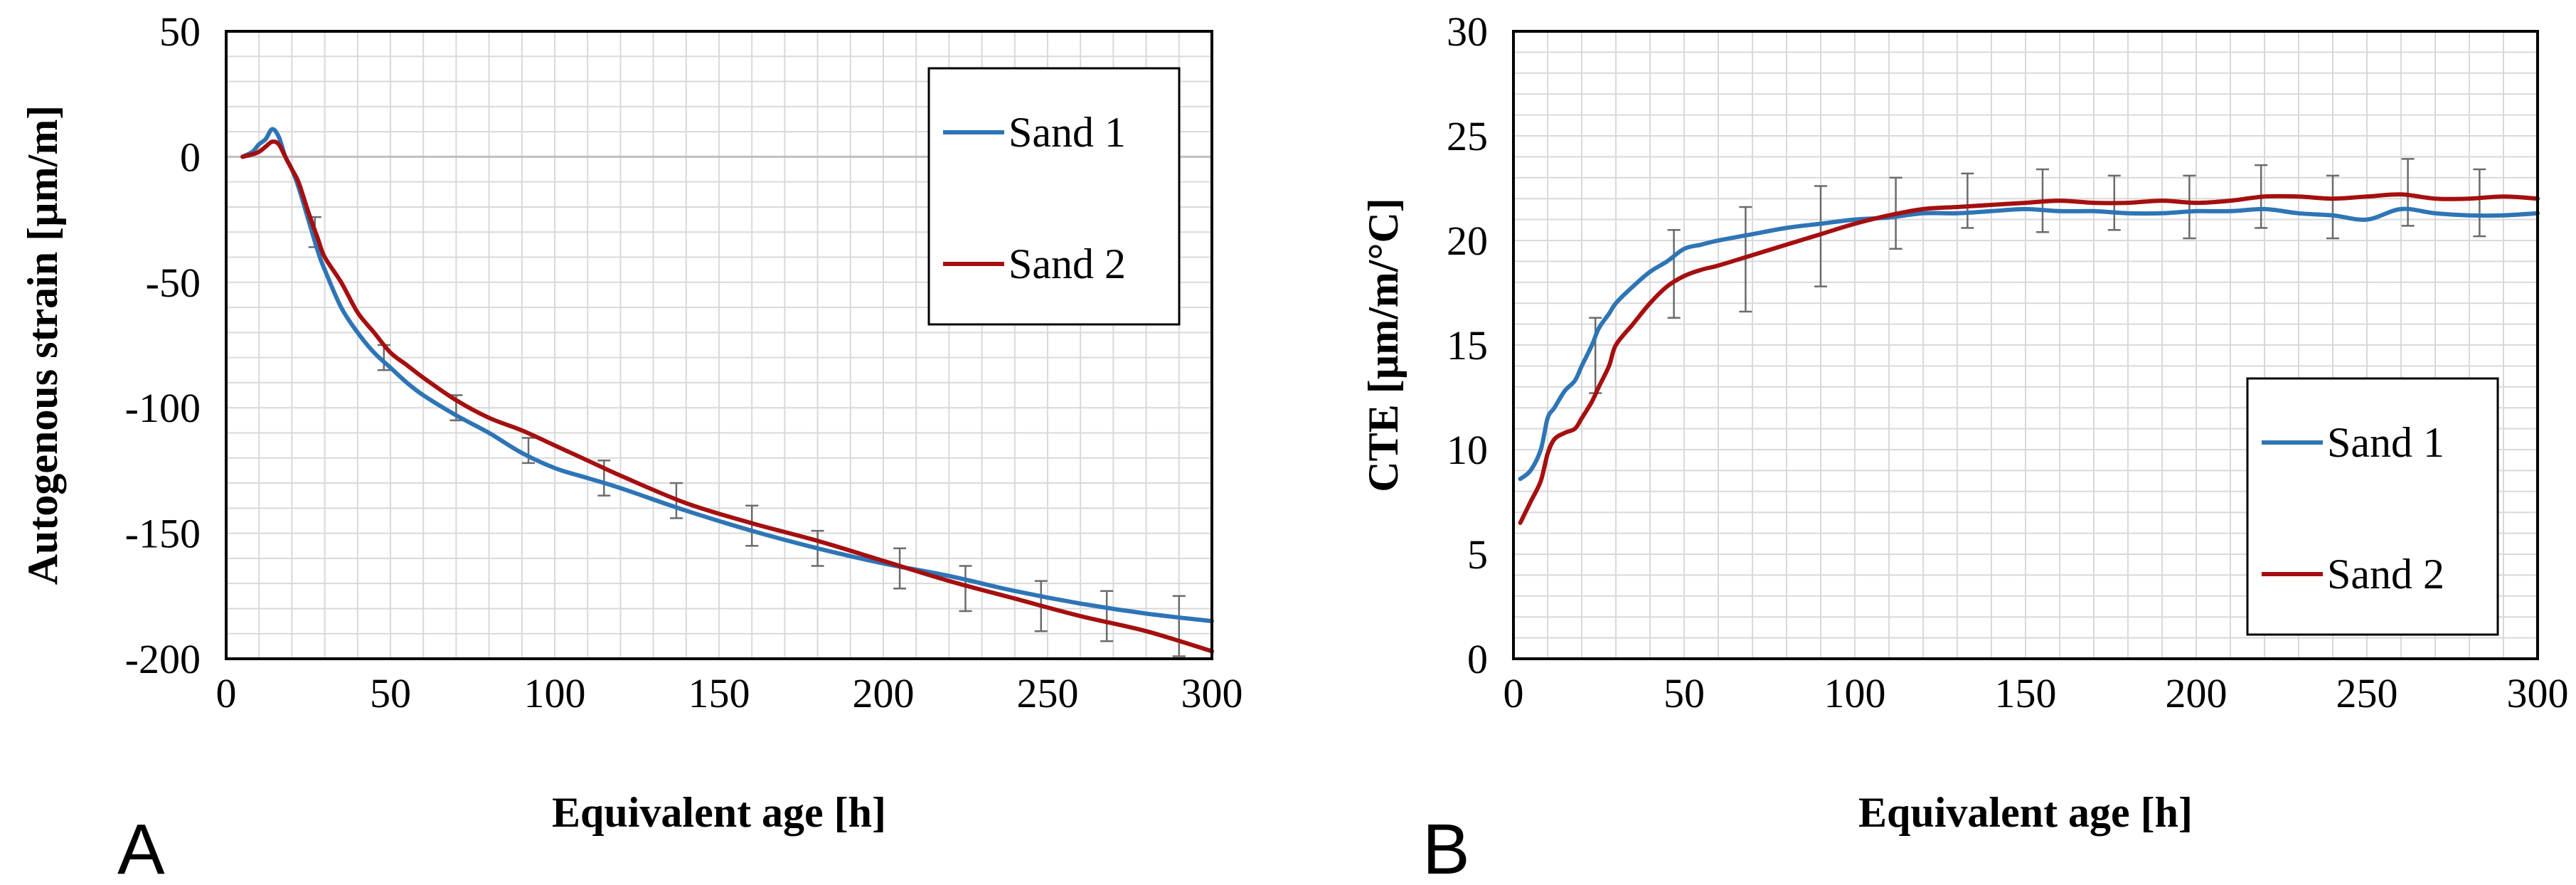 Image resolution: width=2576 pixels, height=885 pixels. Describe the element at coordinates (141, 847) in the screenshot. I see `panel-letter-a: A` at that location.